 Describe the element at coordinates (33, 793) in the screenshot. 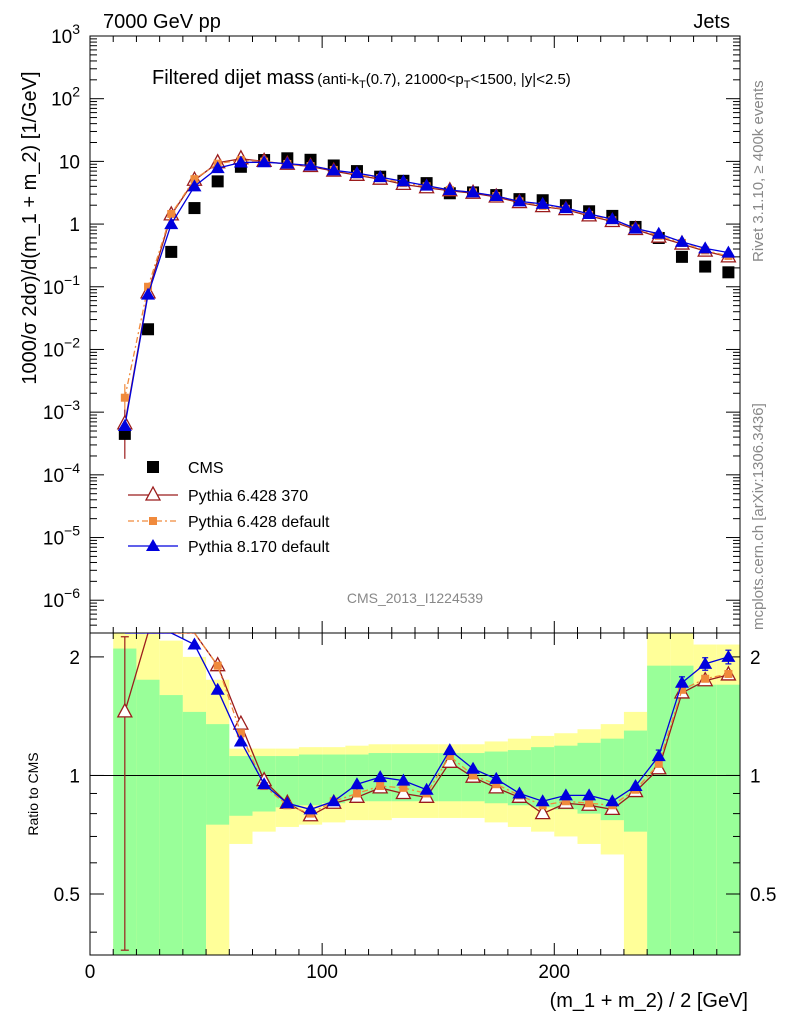

I see `y-axis-label-ratio: Ratio to CMS` at that location.